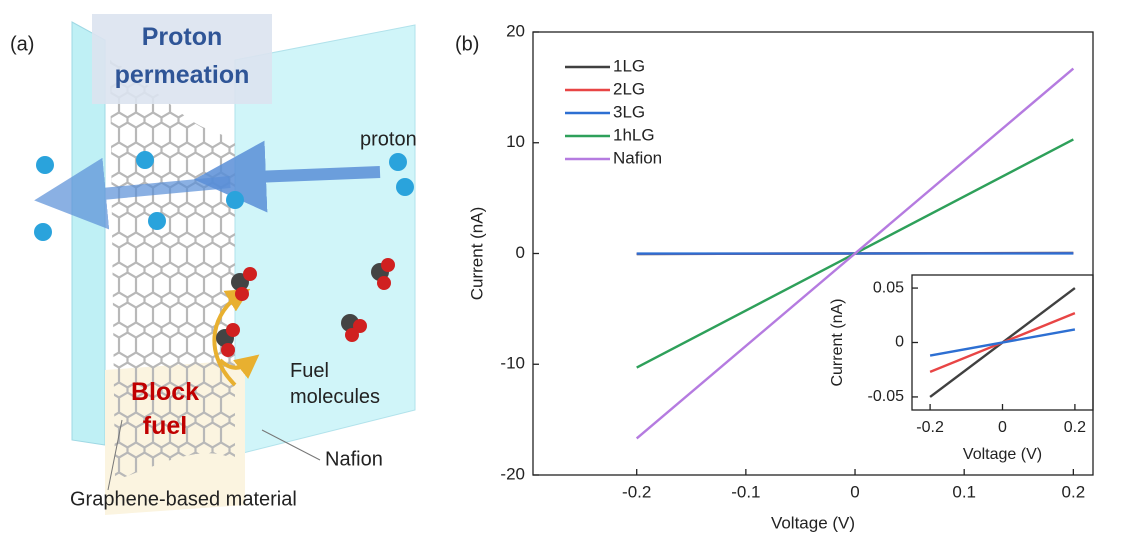 The image size is (1123, 535). I want to click on block-label: Block fuel, so click(165, 409).